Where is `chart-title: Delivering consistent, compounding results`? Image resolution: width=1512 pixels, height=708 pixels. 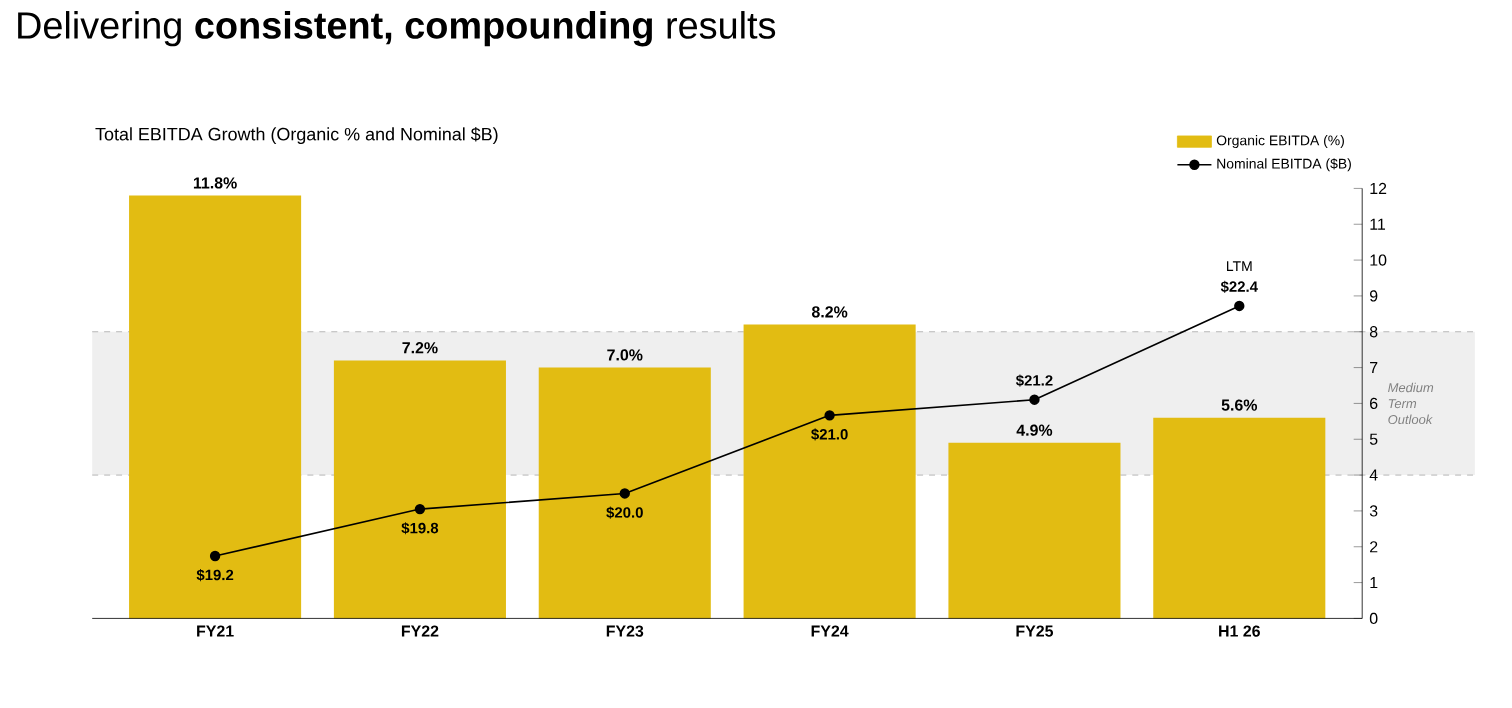
chart-title: Delivering consistent, compounding results is located at coordinates (397, 29).